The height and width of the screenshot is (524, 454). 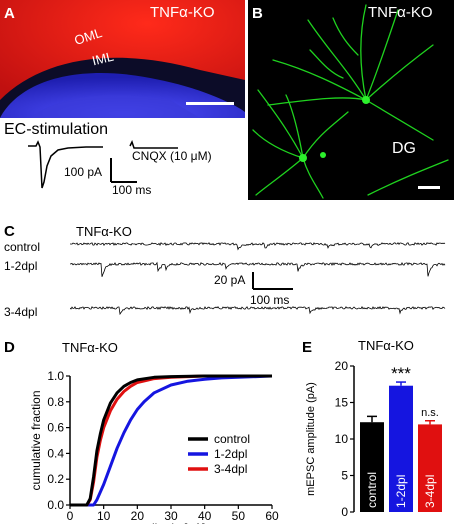 I want to click on e-y-axis-label: mEPSC amplitude (pA), so click(x=311, y=439).